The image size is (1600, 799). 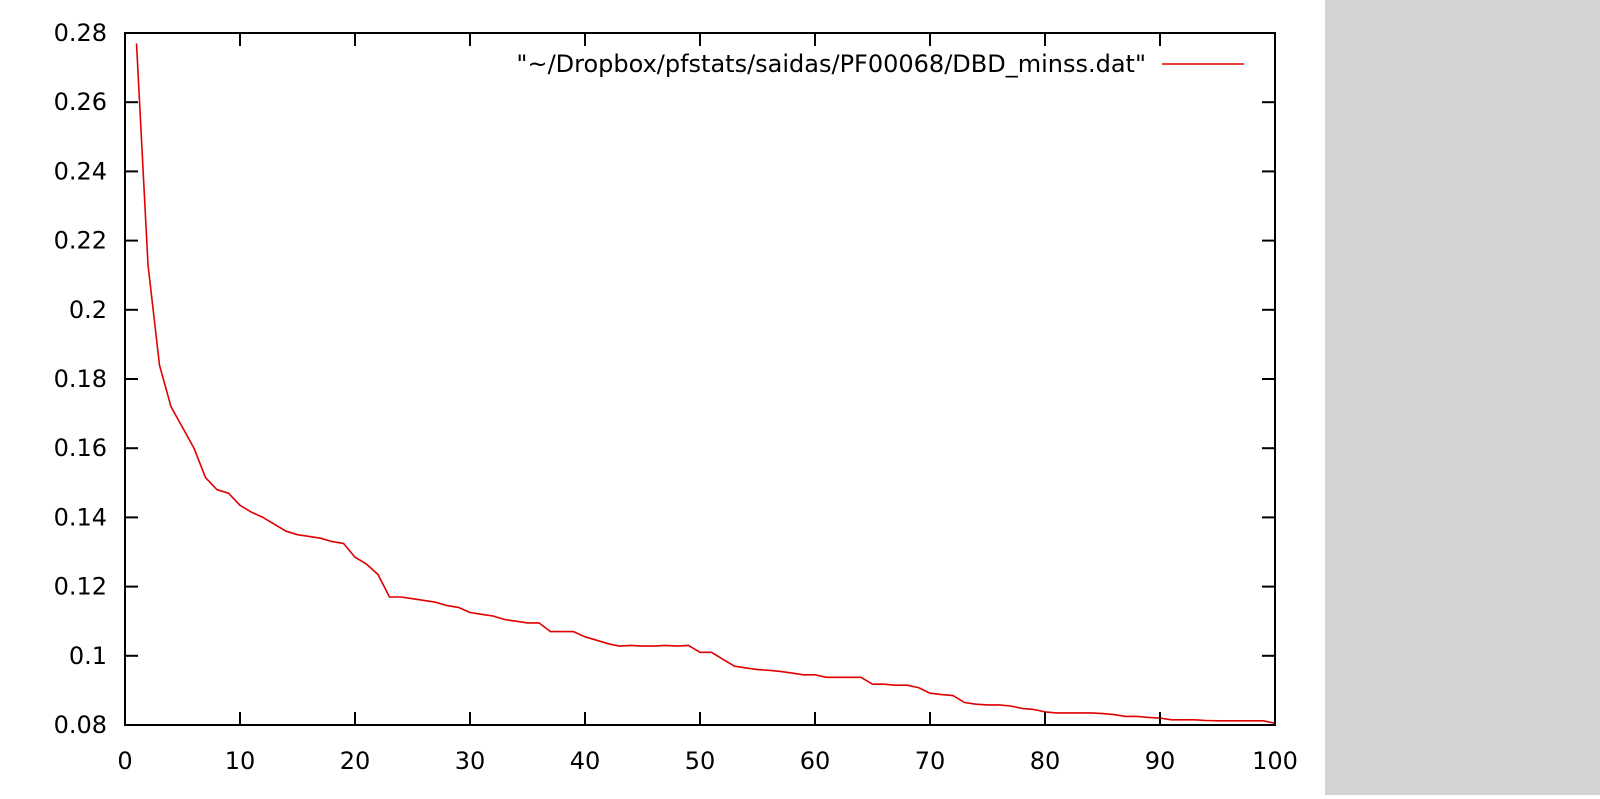 I want to click on x-tick-label: 10, so click(x=240, y=761).